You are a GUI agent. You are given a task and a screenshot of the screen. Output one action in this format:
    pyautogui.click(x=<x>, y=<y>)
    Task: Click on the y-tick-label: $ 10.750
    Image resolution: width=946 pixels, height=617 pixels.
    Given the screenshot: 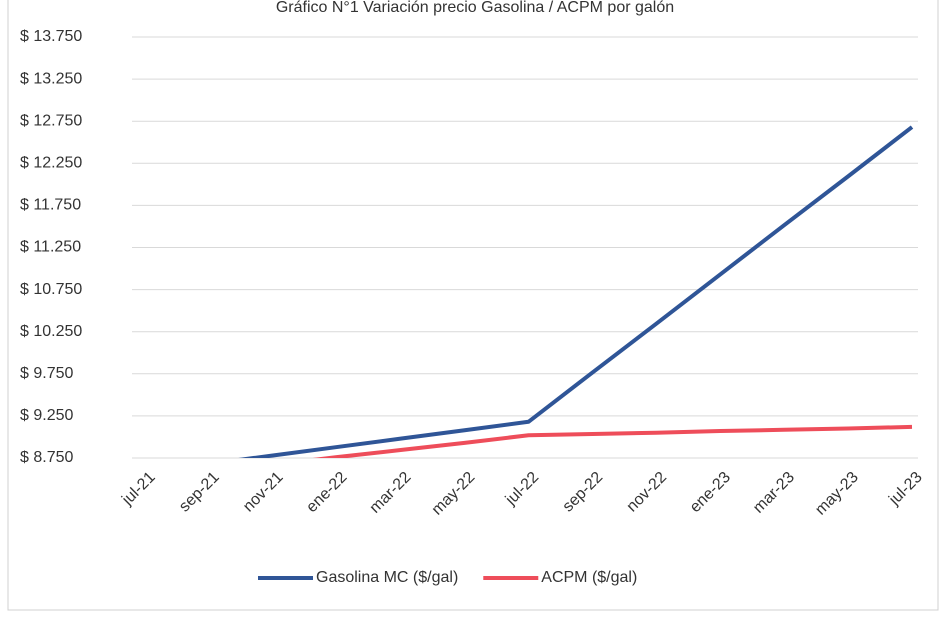 What is the action you would take?
    pyautogui.click(x=51, y=289)
    